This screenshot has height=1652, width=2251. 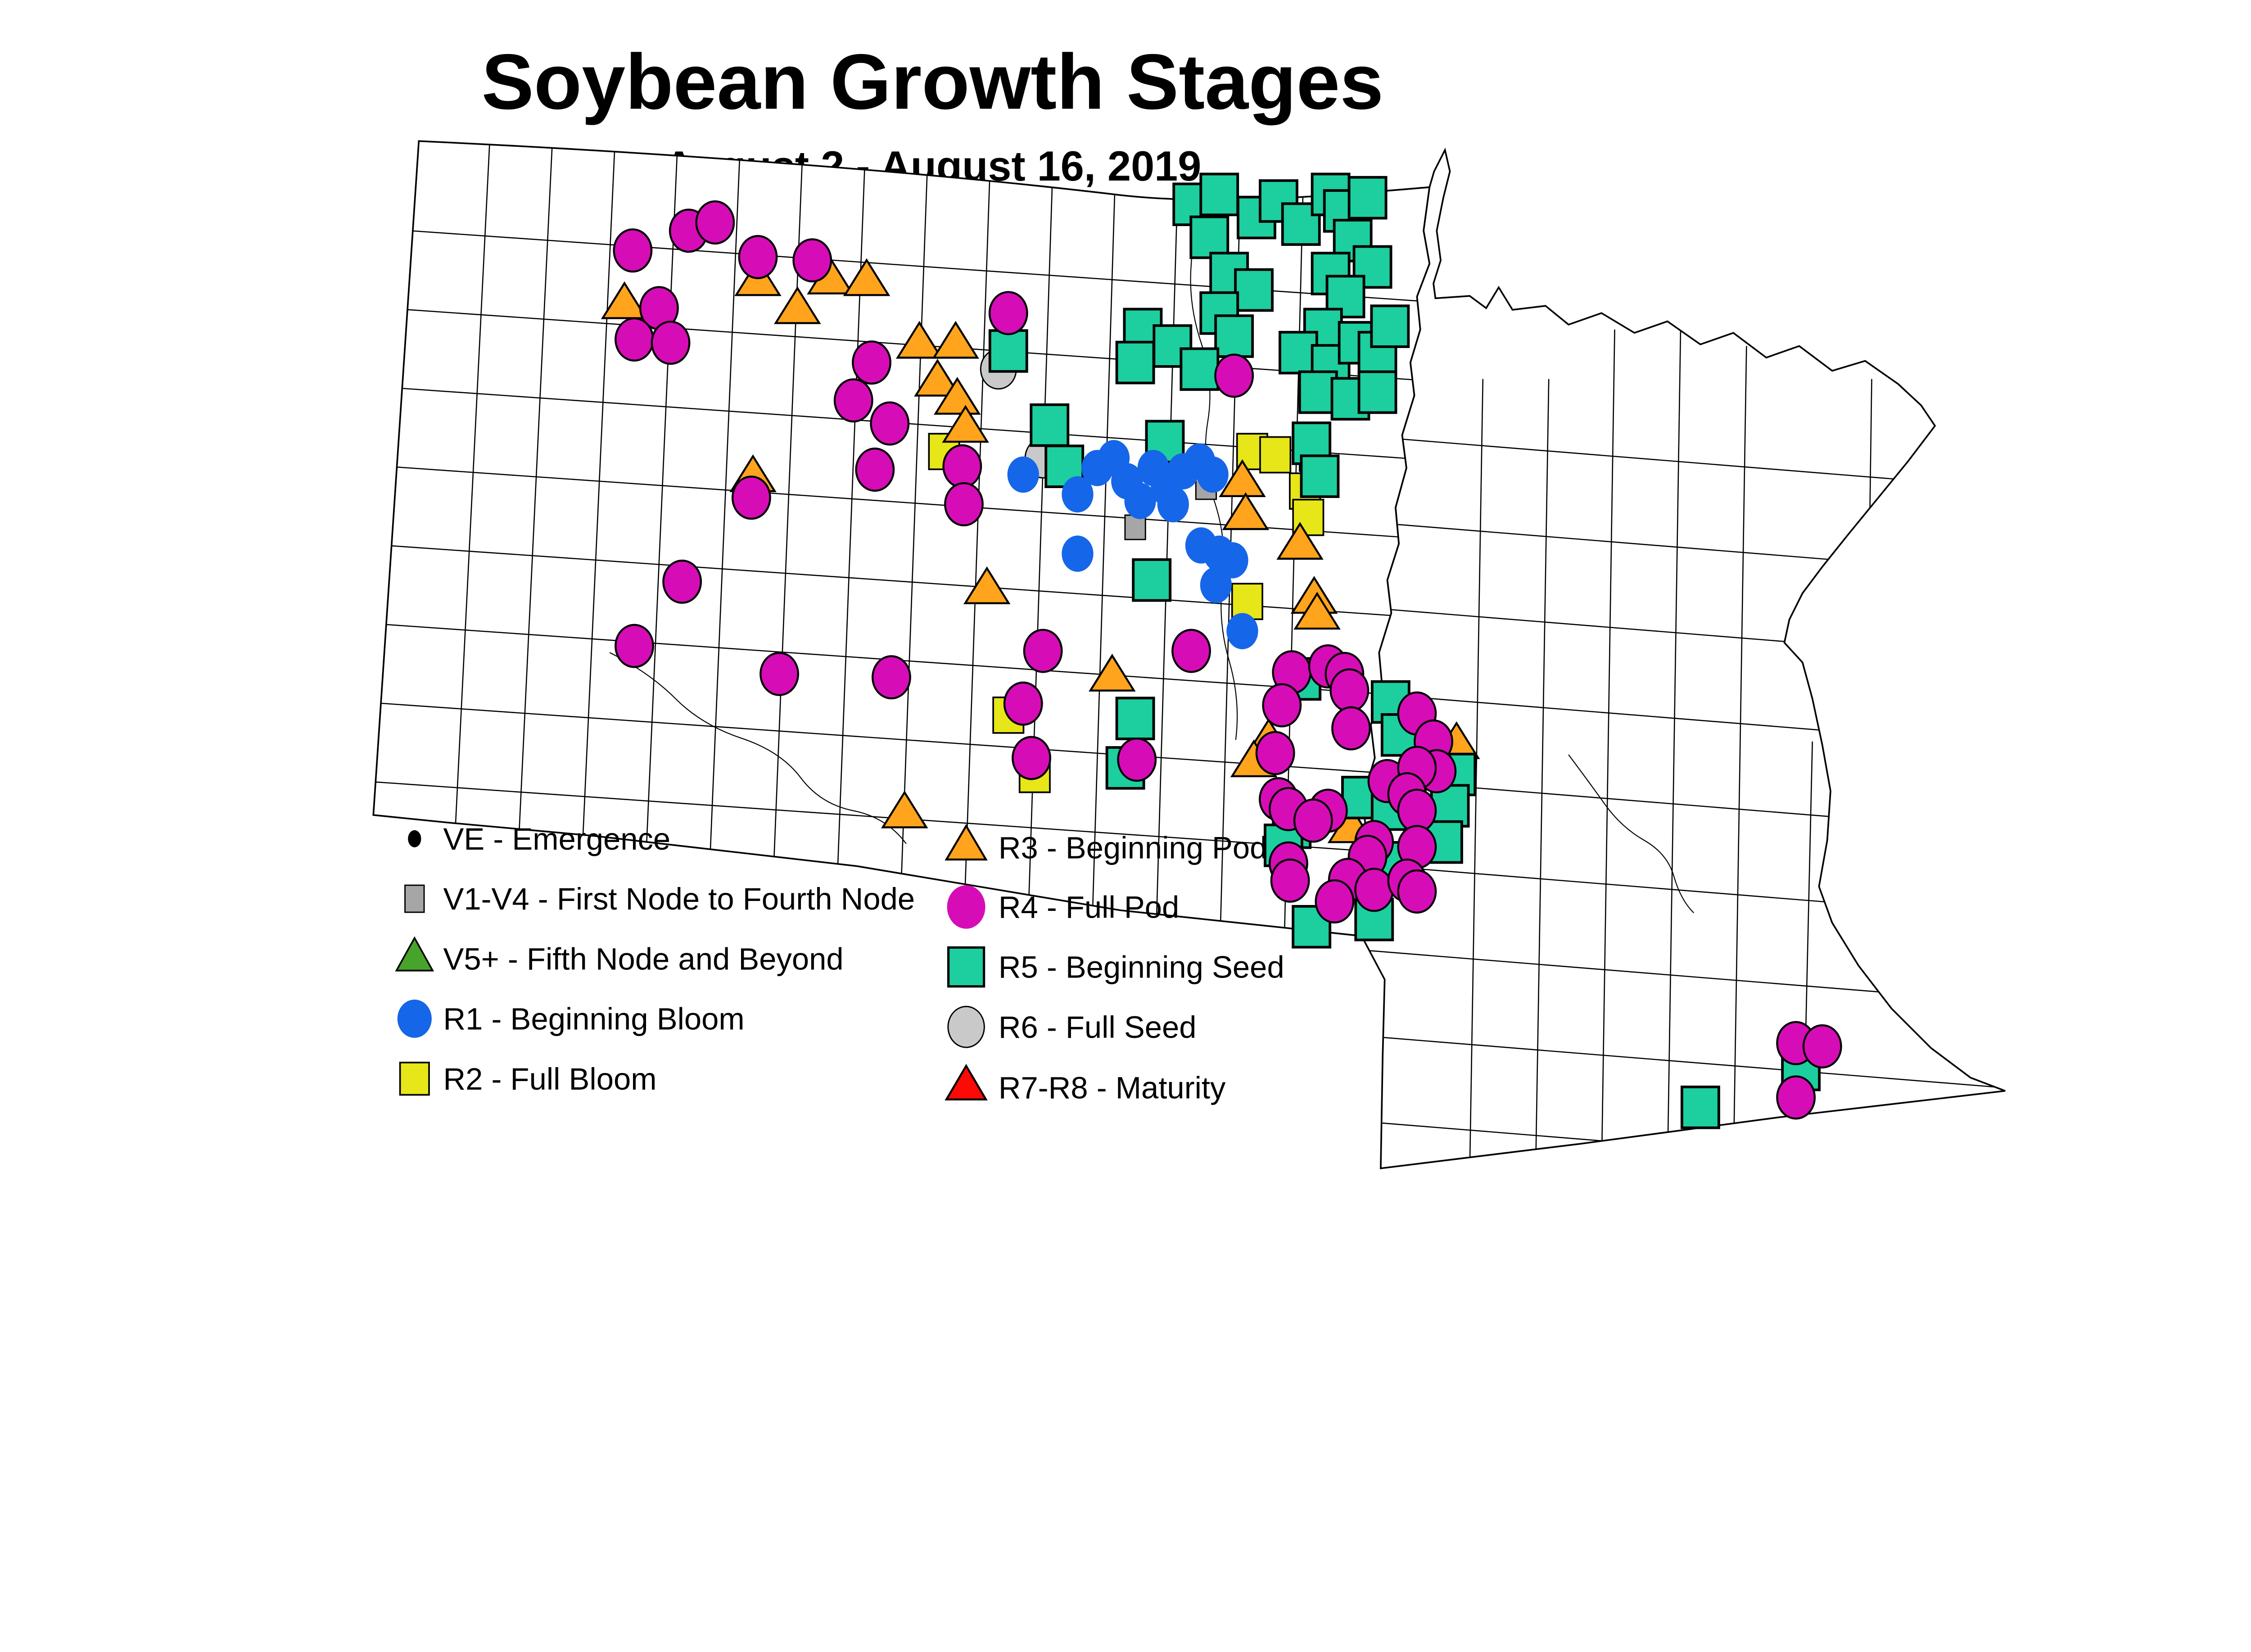 I want to click on legend-row-r4: R4 - Full Pod, so click(x=1063, y=907).